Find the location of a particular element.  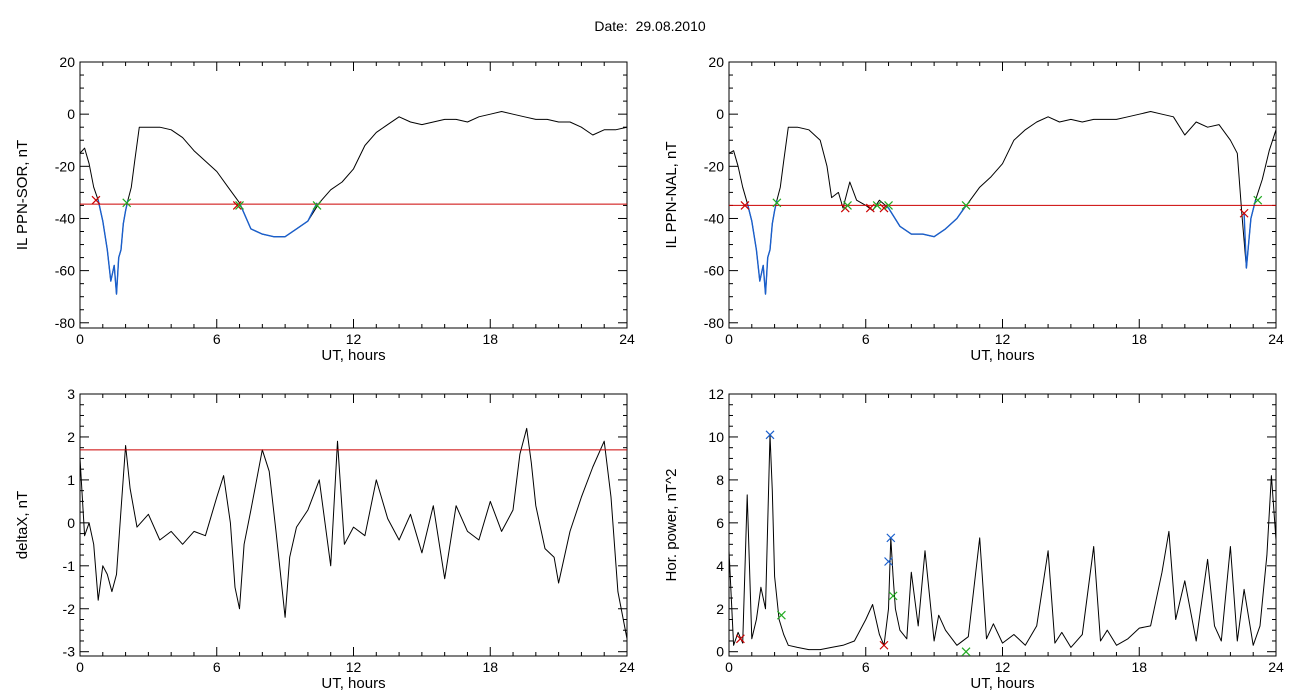

y-tick-label: 12 is located at coordinates (716, 394).